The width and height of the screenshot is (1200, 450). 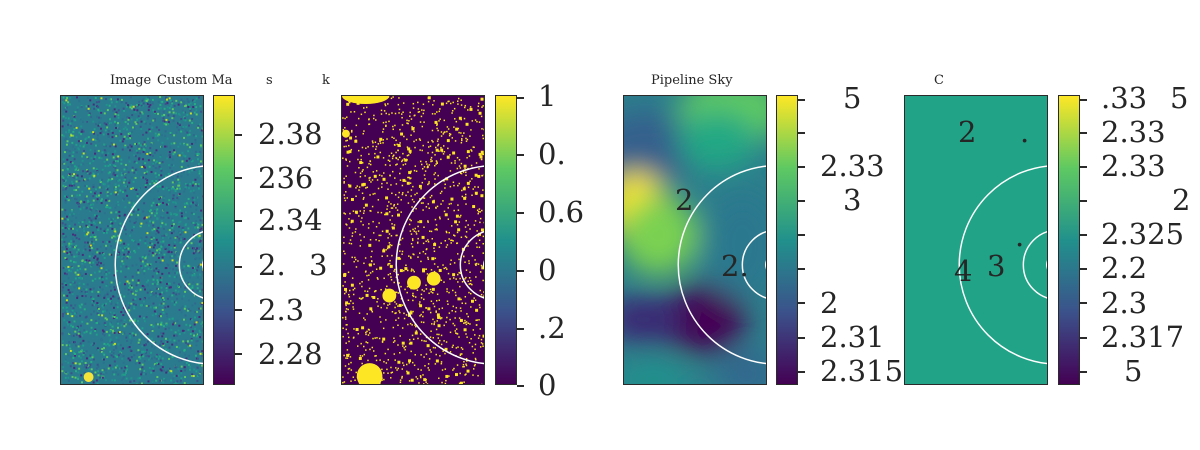 I want to click on sky-cbar-label-4: 2, so click(x=829, y=303).